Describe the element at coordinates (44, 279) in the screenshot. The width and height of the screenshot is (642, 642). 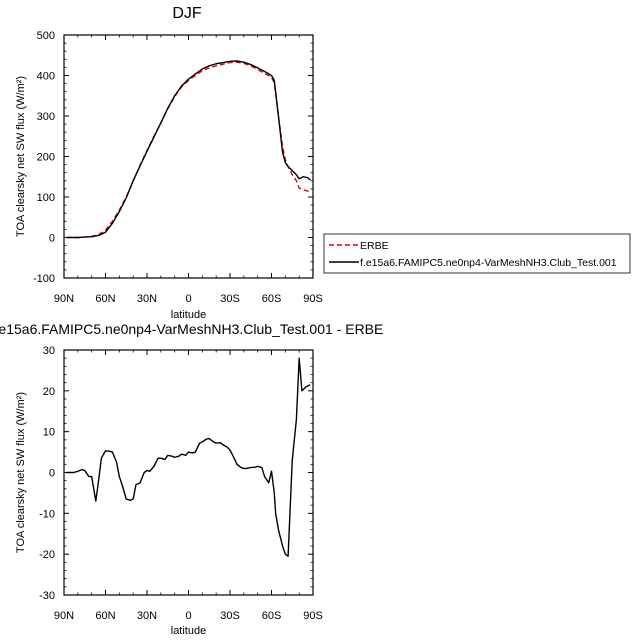
I see `y-tick-label: -100` at that location.